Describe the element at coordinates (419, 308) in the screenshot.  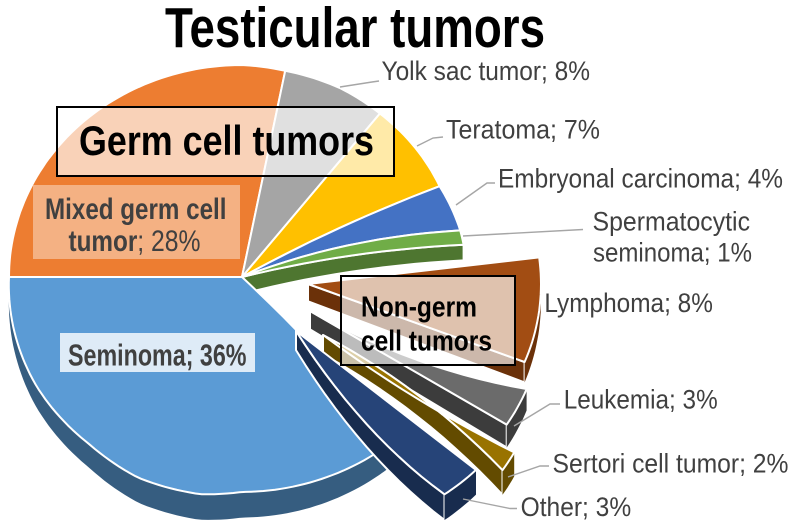
I see `svg-text: Non-germ` at that location.